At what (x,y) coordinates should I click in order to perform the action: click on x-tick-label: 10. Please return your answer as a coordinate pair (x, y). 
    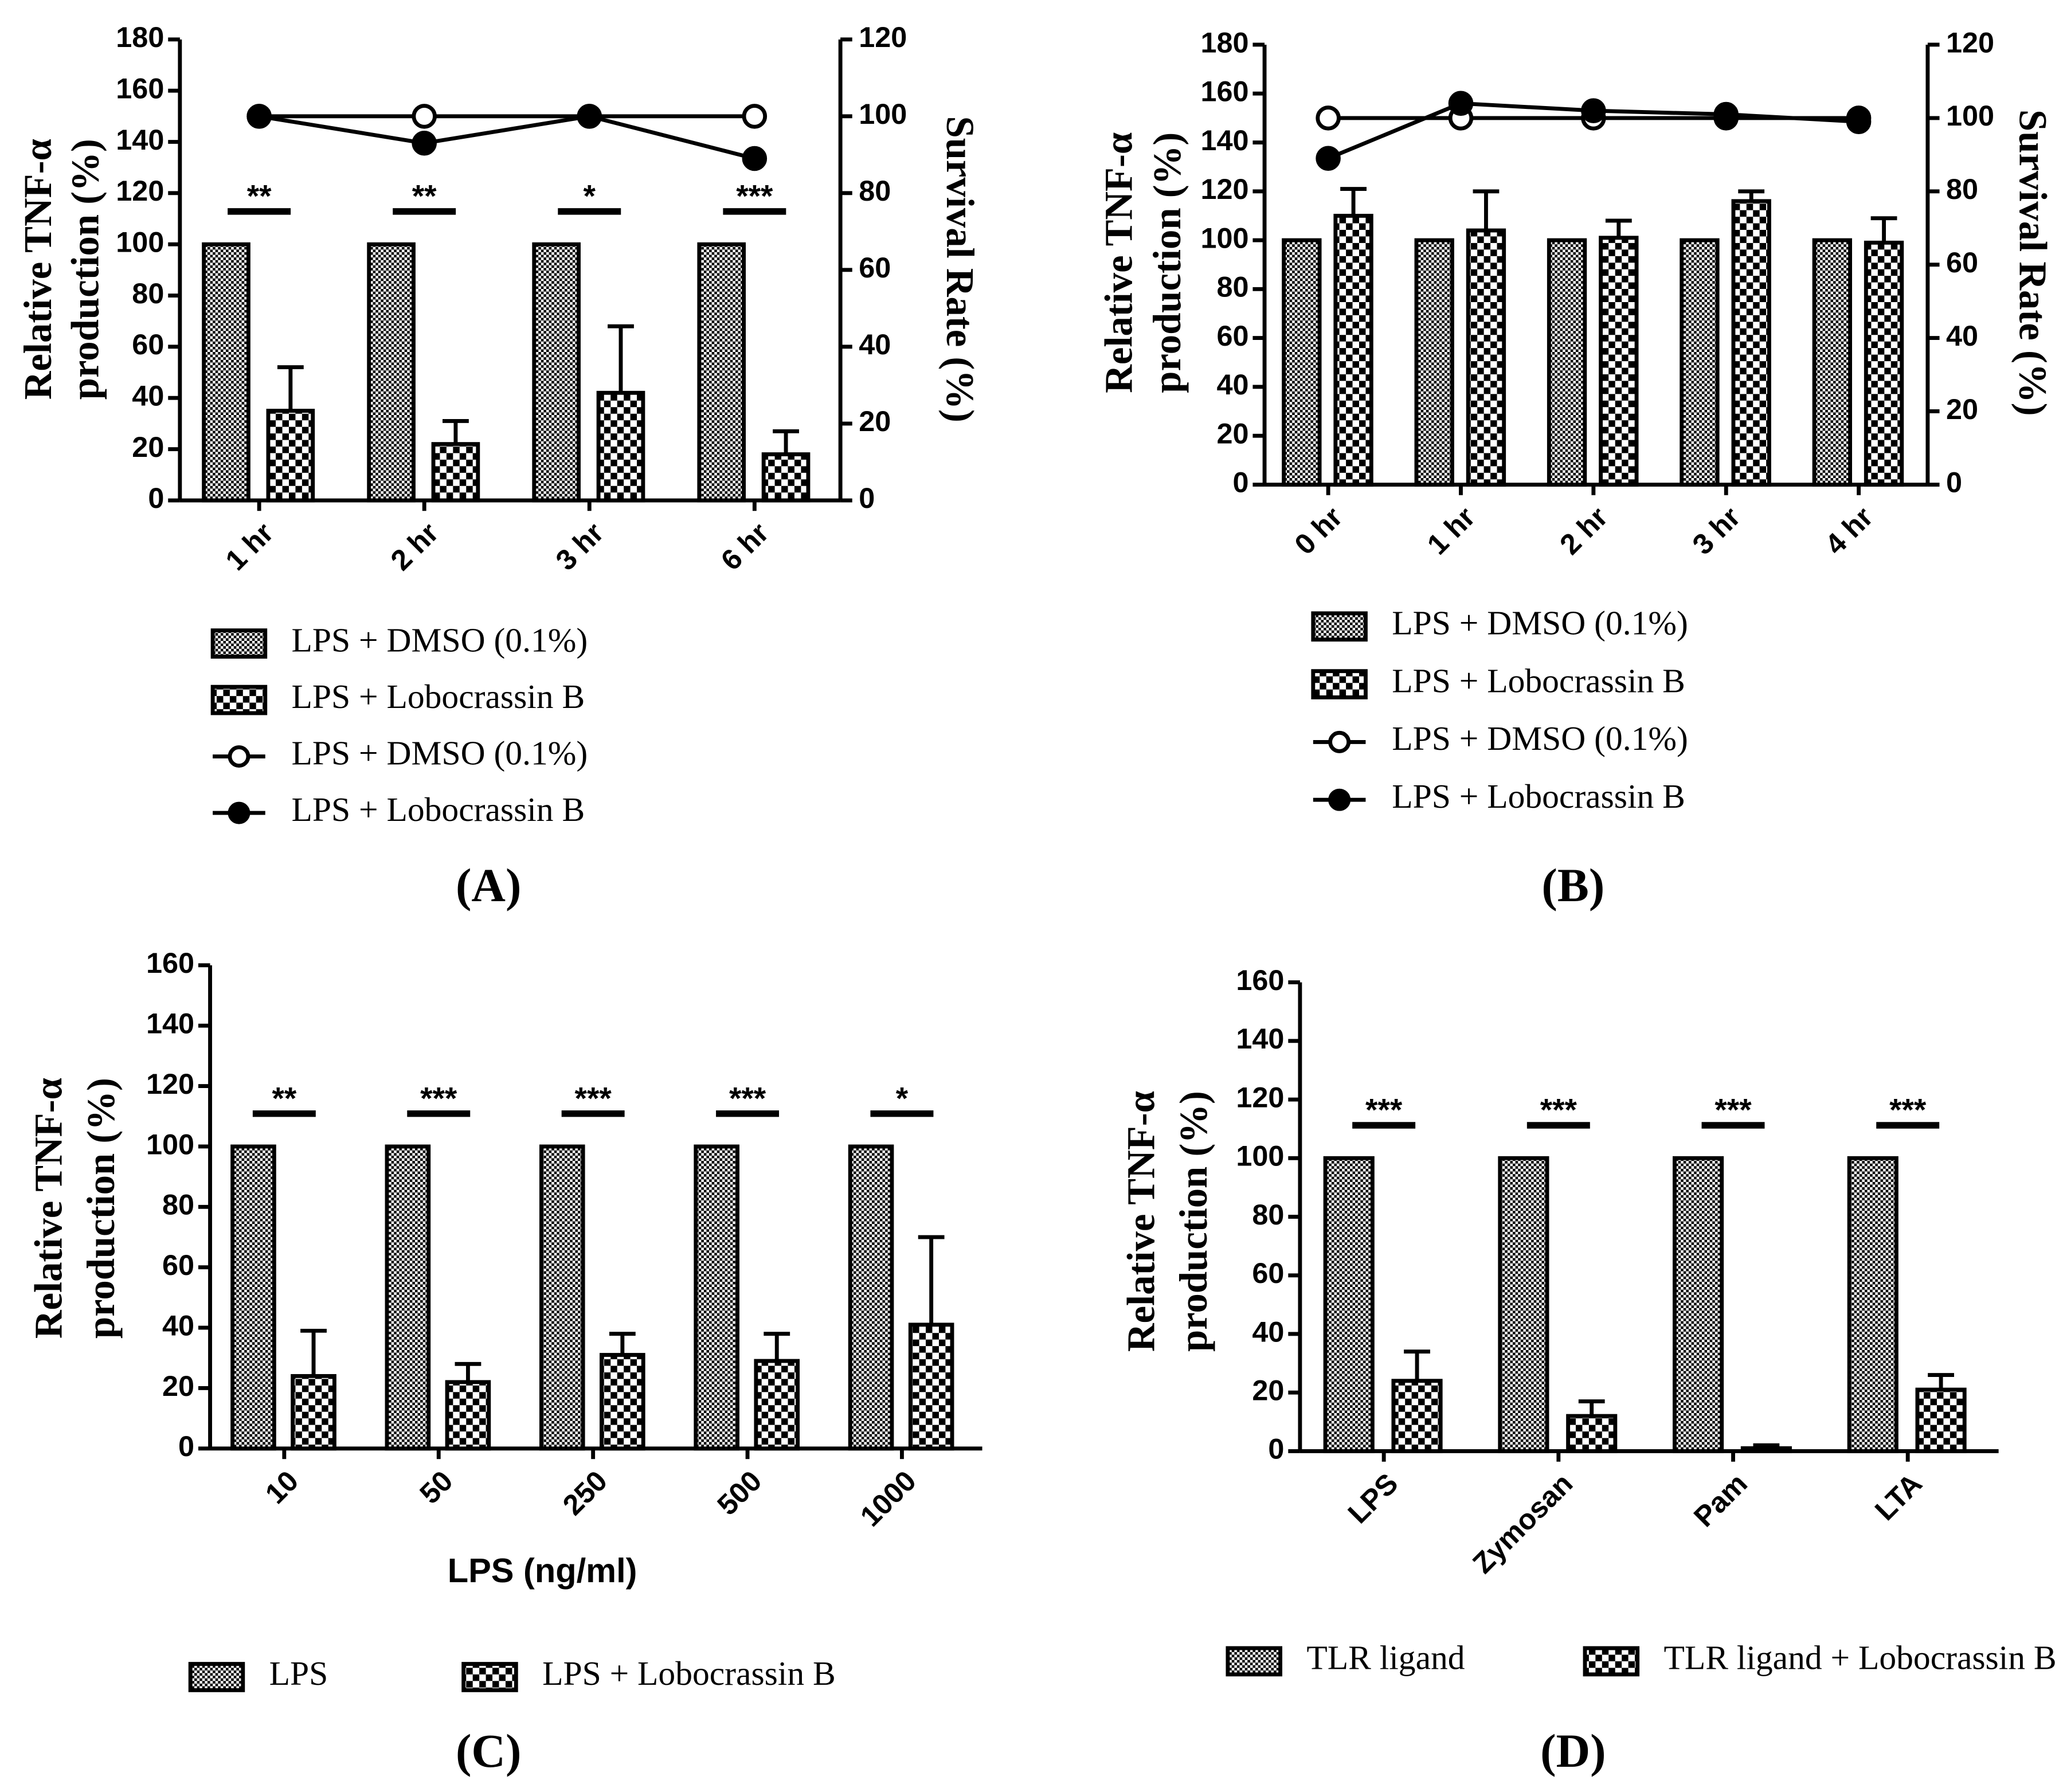
    Looking at the image, I should click on (281, 1487).